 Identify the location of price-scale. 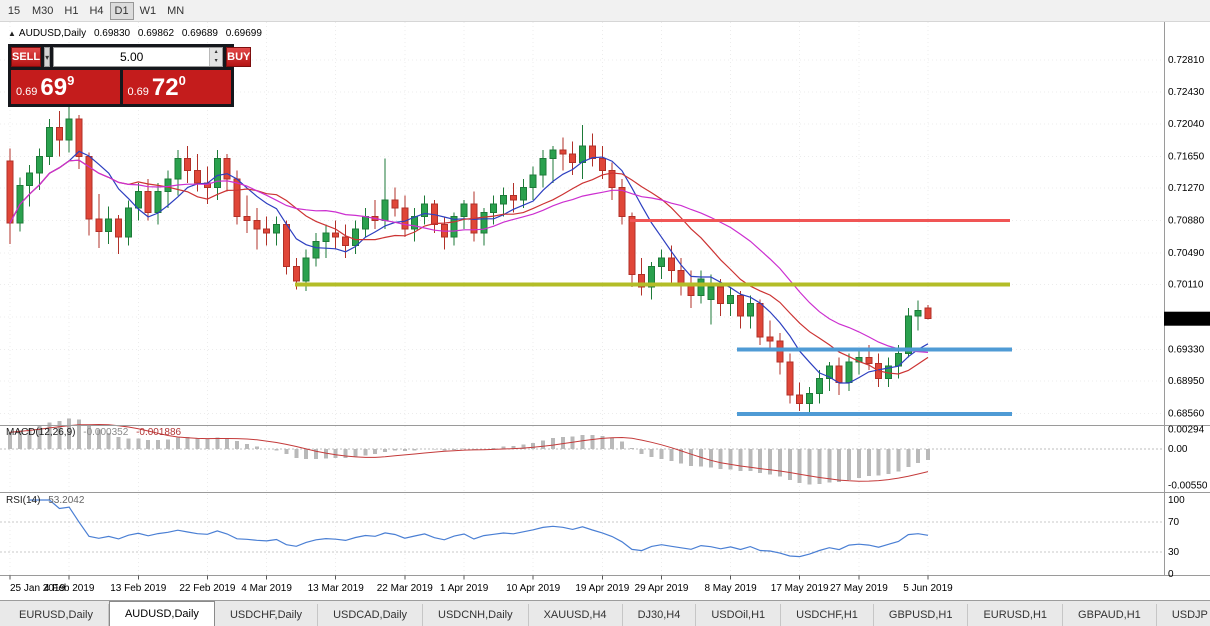
(1187, 298).